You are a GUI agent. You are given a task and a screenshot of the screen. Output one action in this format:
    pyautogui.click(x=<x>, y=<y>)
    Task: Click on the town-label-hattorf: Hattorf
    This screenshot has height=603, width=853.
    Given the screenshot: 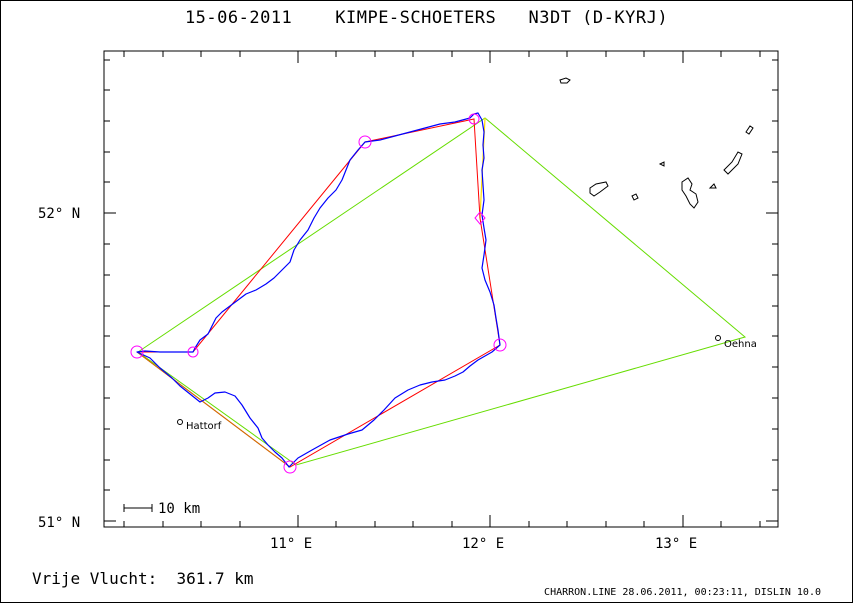 What is the action you would take?
    pyautogui.click(x=204, y=426)
    